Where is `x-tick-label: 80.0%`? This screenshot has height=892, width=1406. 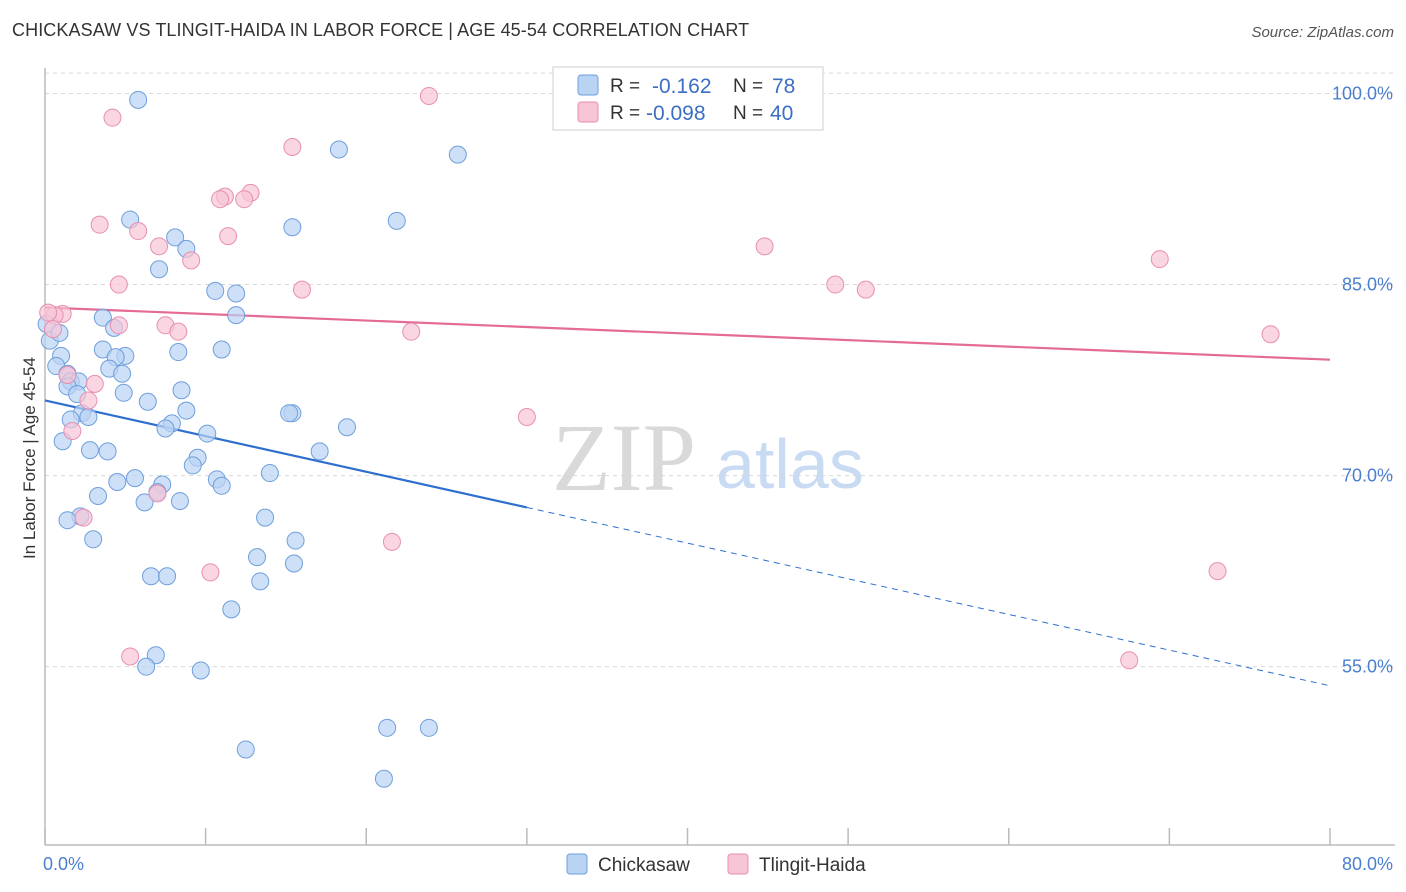
x-tick-label: 80.0% is located at coordinates (1367, 864).